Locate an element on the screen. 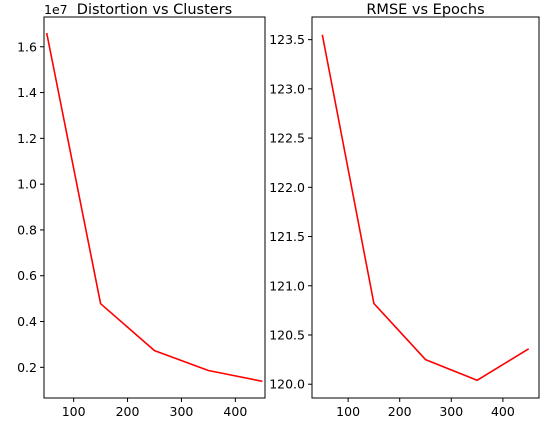  y-tick-label: 0.2 is located at coordinates (27, 367).